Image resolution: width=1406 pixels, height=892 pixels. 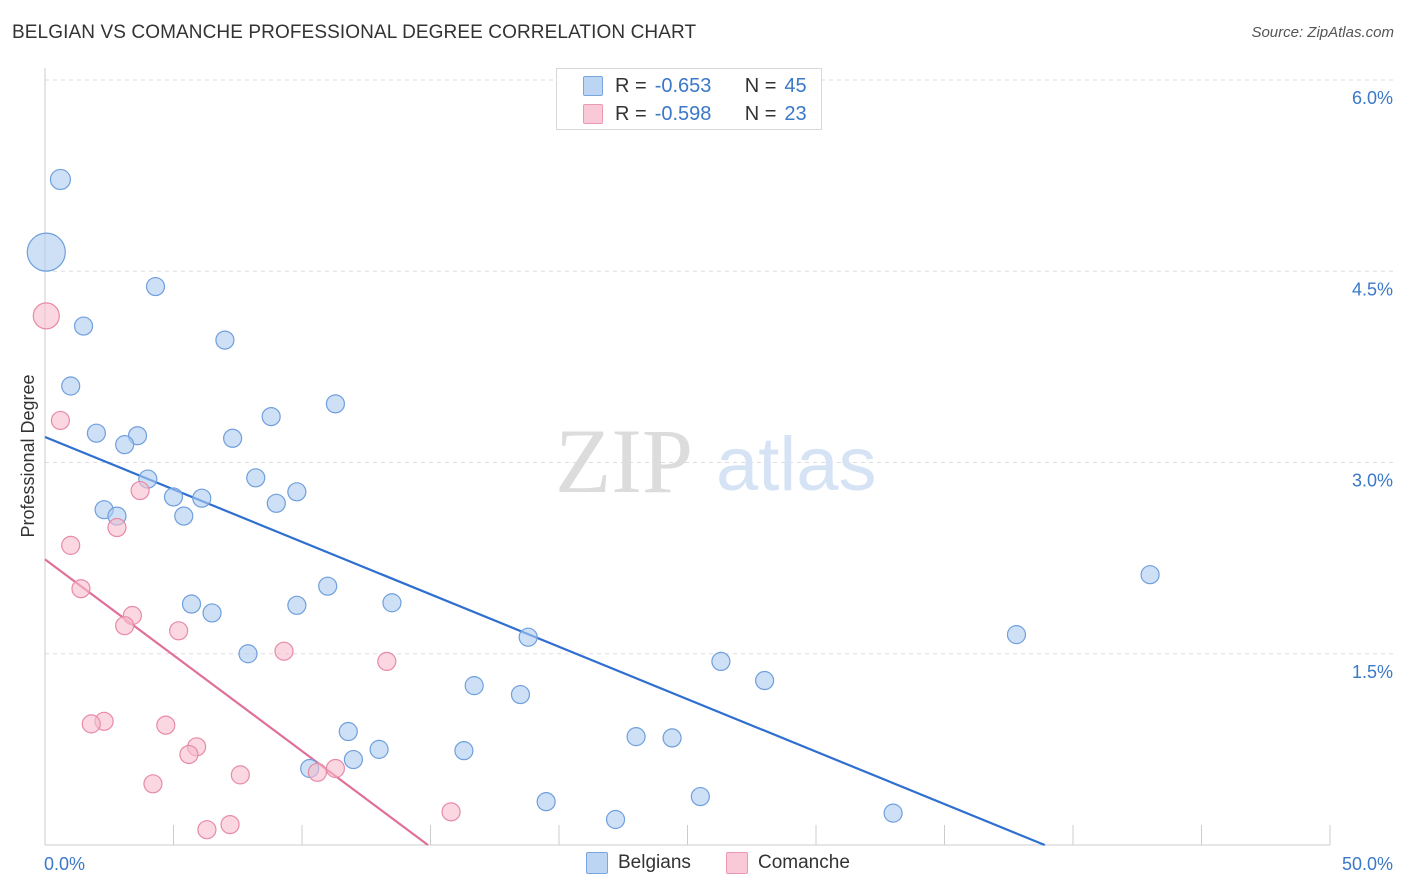 What do you see at coordinates (795, 85) in the screenshot?
I see `legend-n-value: 45` at bounding box center [795, 85].